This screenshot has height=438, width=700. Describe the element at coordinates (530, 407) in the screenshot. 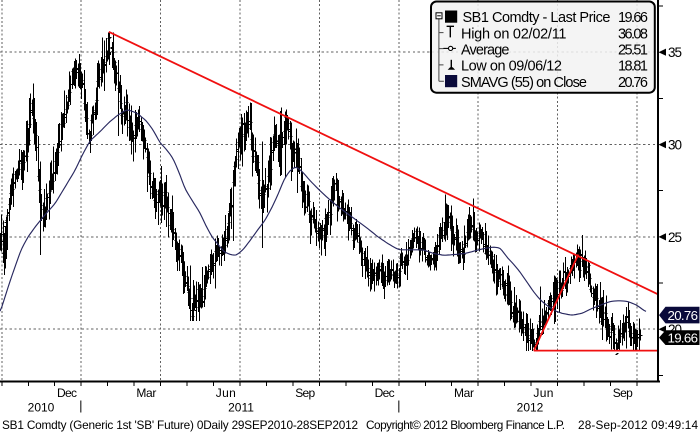

I see `svg-text: 2012` at that location.